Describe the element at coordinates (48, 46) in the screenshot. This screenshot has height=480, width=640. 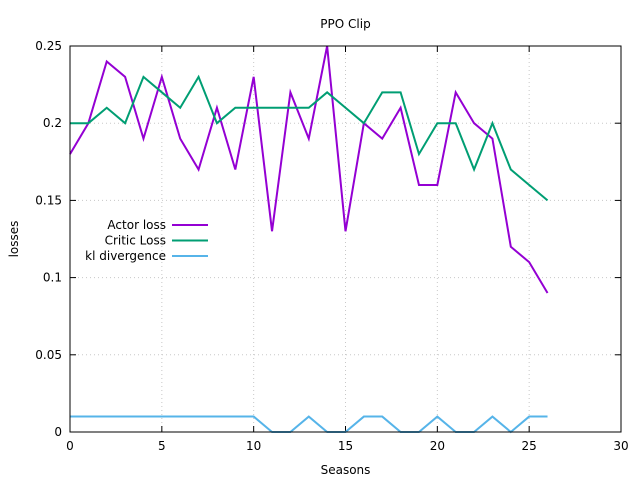
I see `y-tick-label: 0.25` at that location.